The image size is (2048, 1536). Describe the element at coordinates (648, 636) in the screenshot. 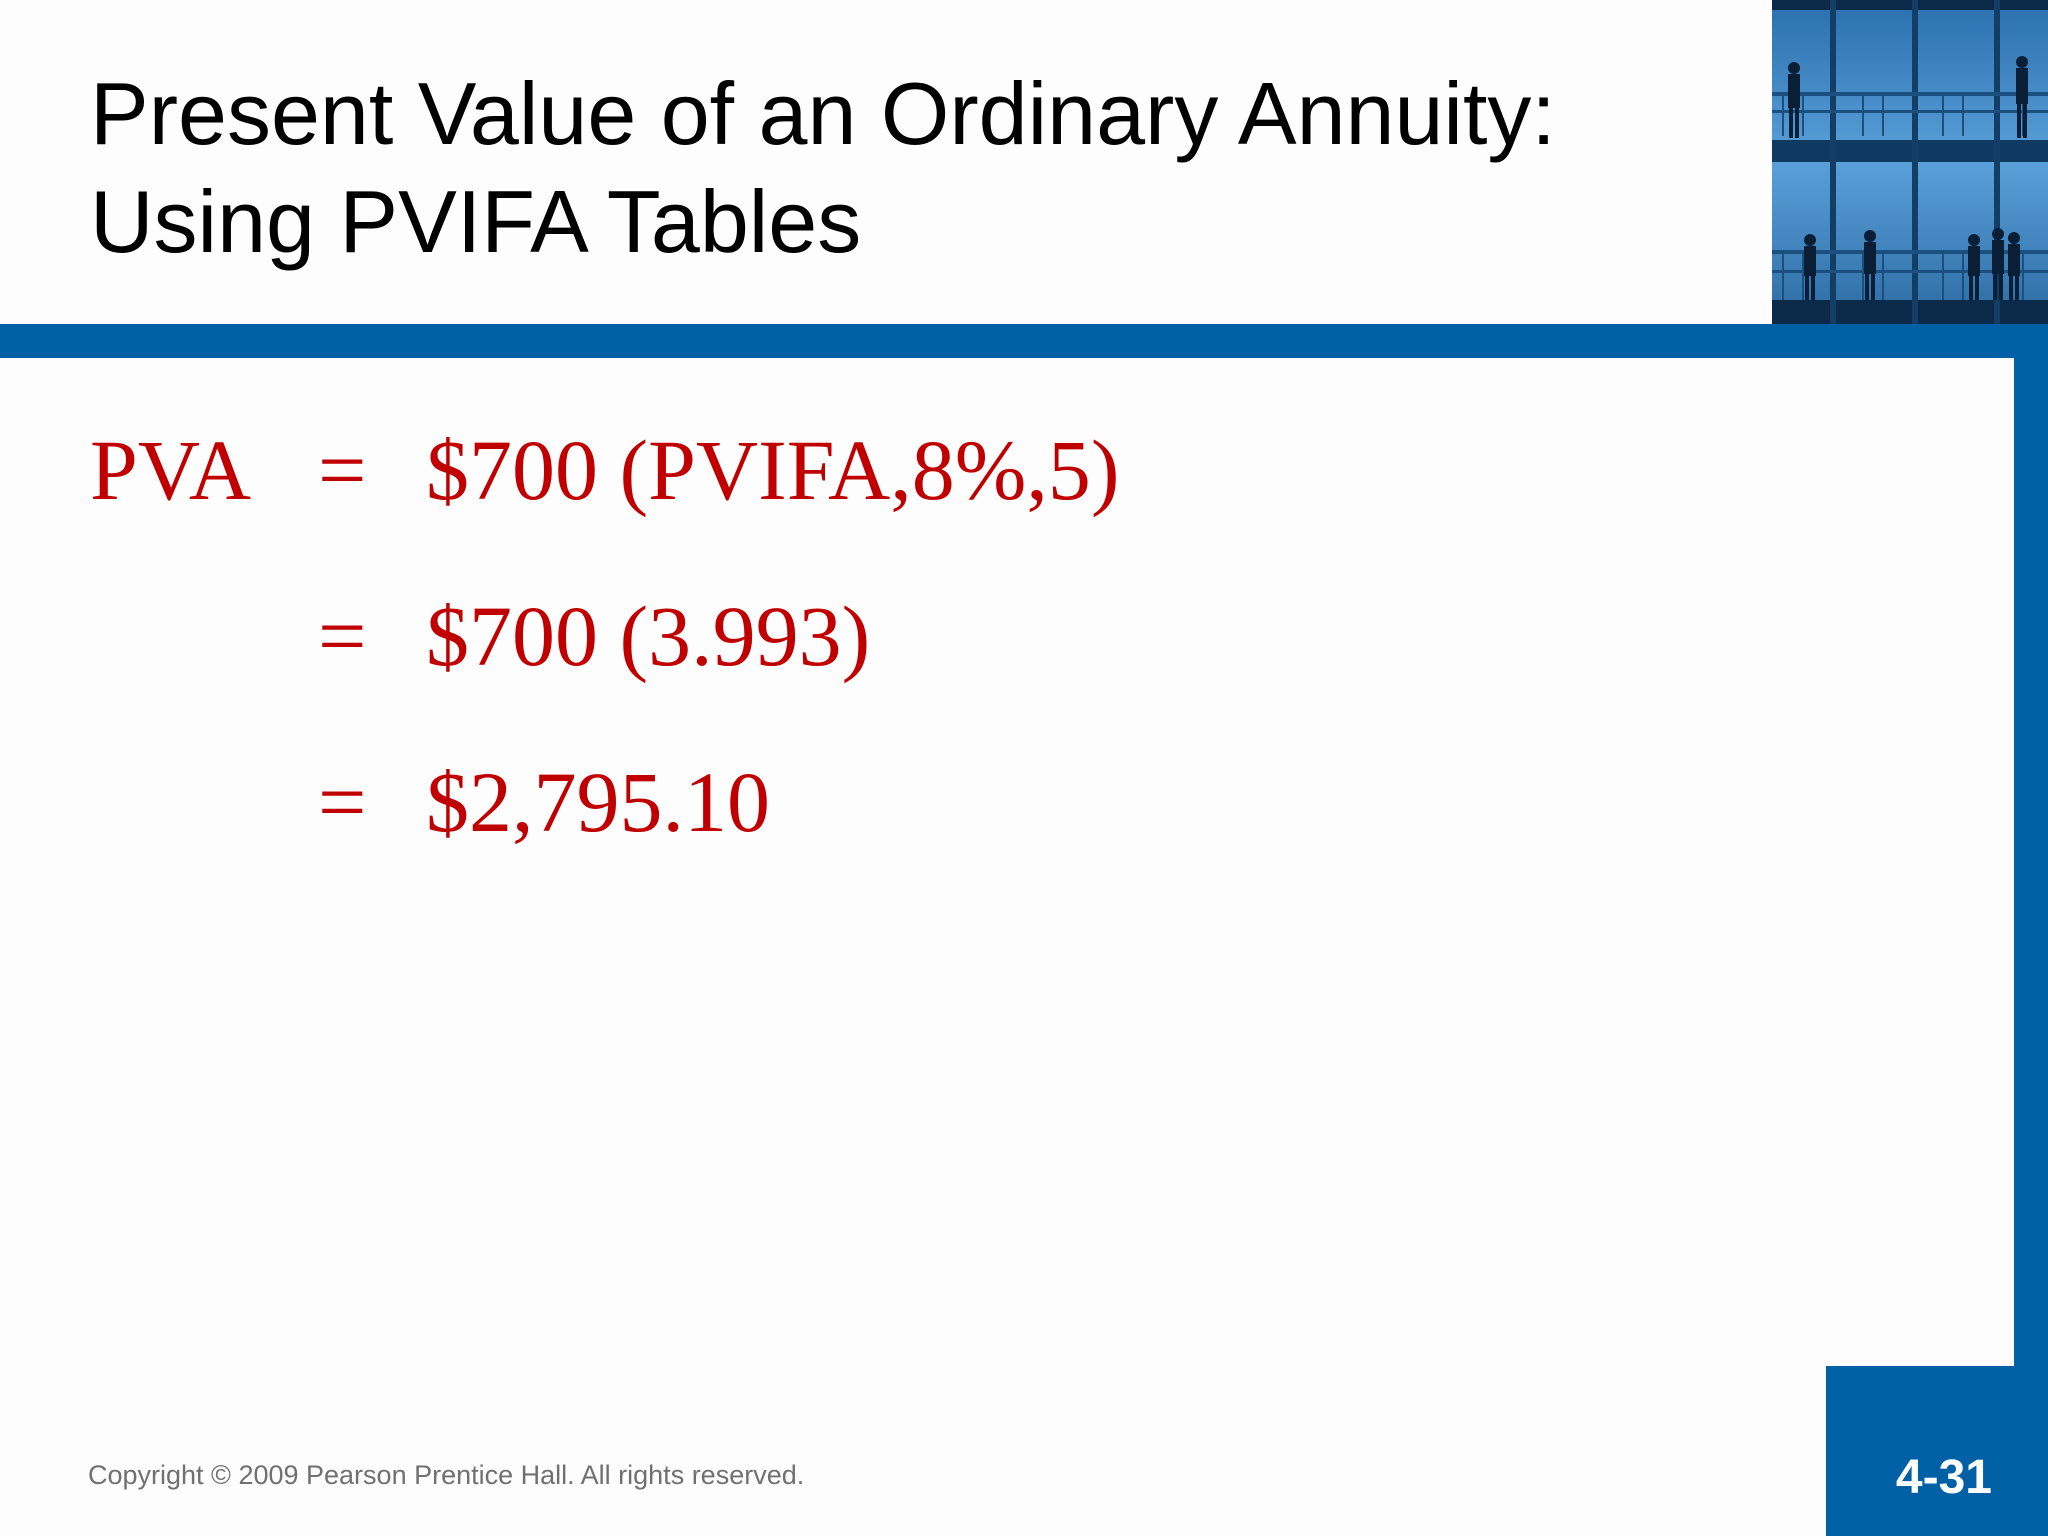

I see `equation-rhs: $700 (3.993)` at that location.